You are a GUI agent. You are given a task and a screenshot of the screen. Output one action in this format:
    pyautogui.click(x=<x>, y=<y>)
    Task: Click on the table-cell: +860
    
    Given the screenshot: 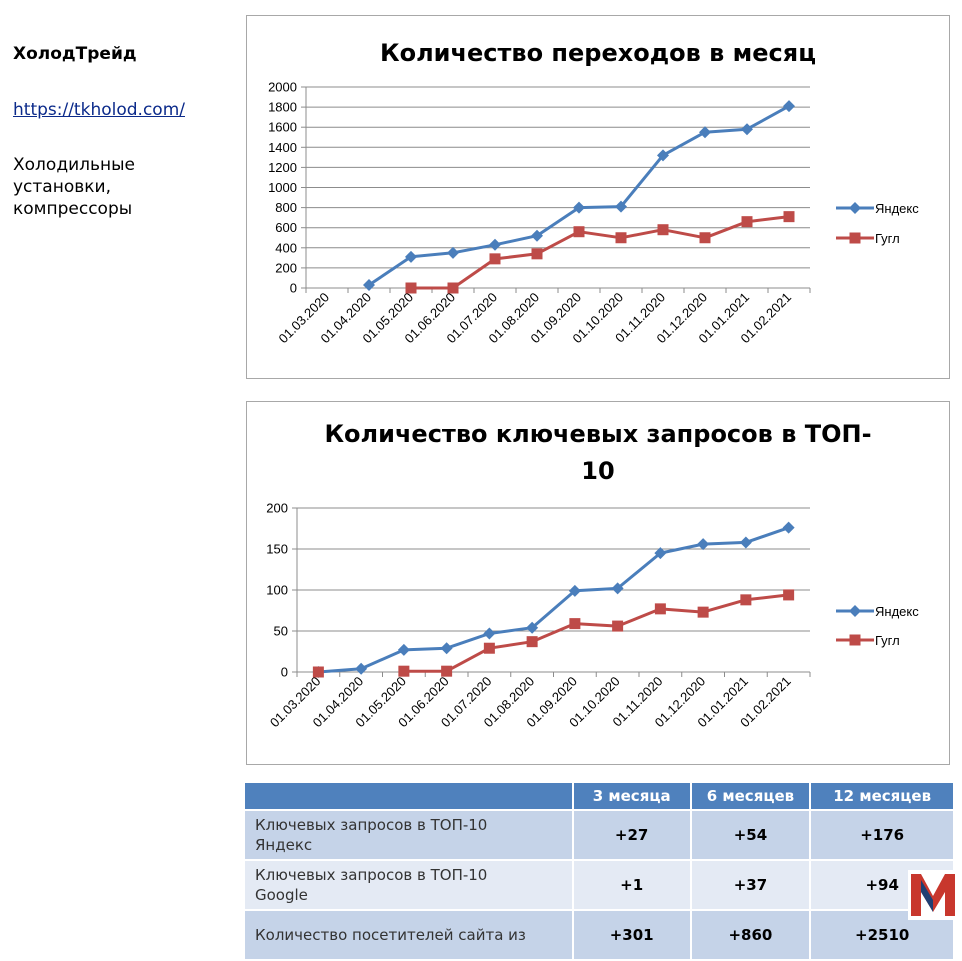 What is the action you would take?
    pyautogui.click(x=750, y=935)
    